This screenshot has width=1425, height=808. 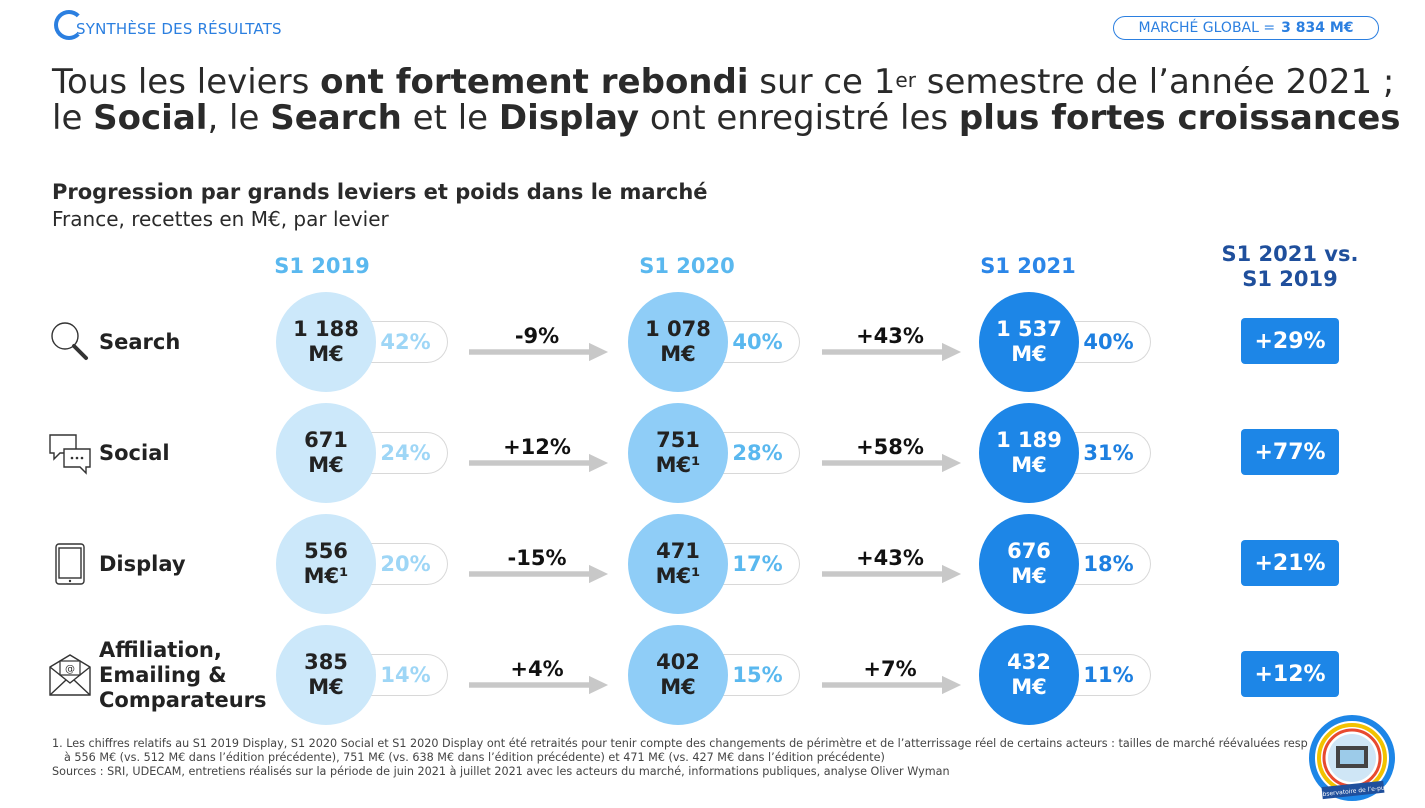 What do you see at coordinates (890, 558) in the screenshot?
I see `growth-2020-2021: +43%` at bounding box center [890, 558].